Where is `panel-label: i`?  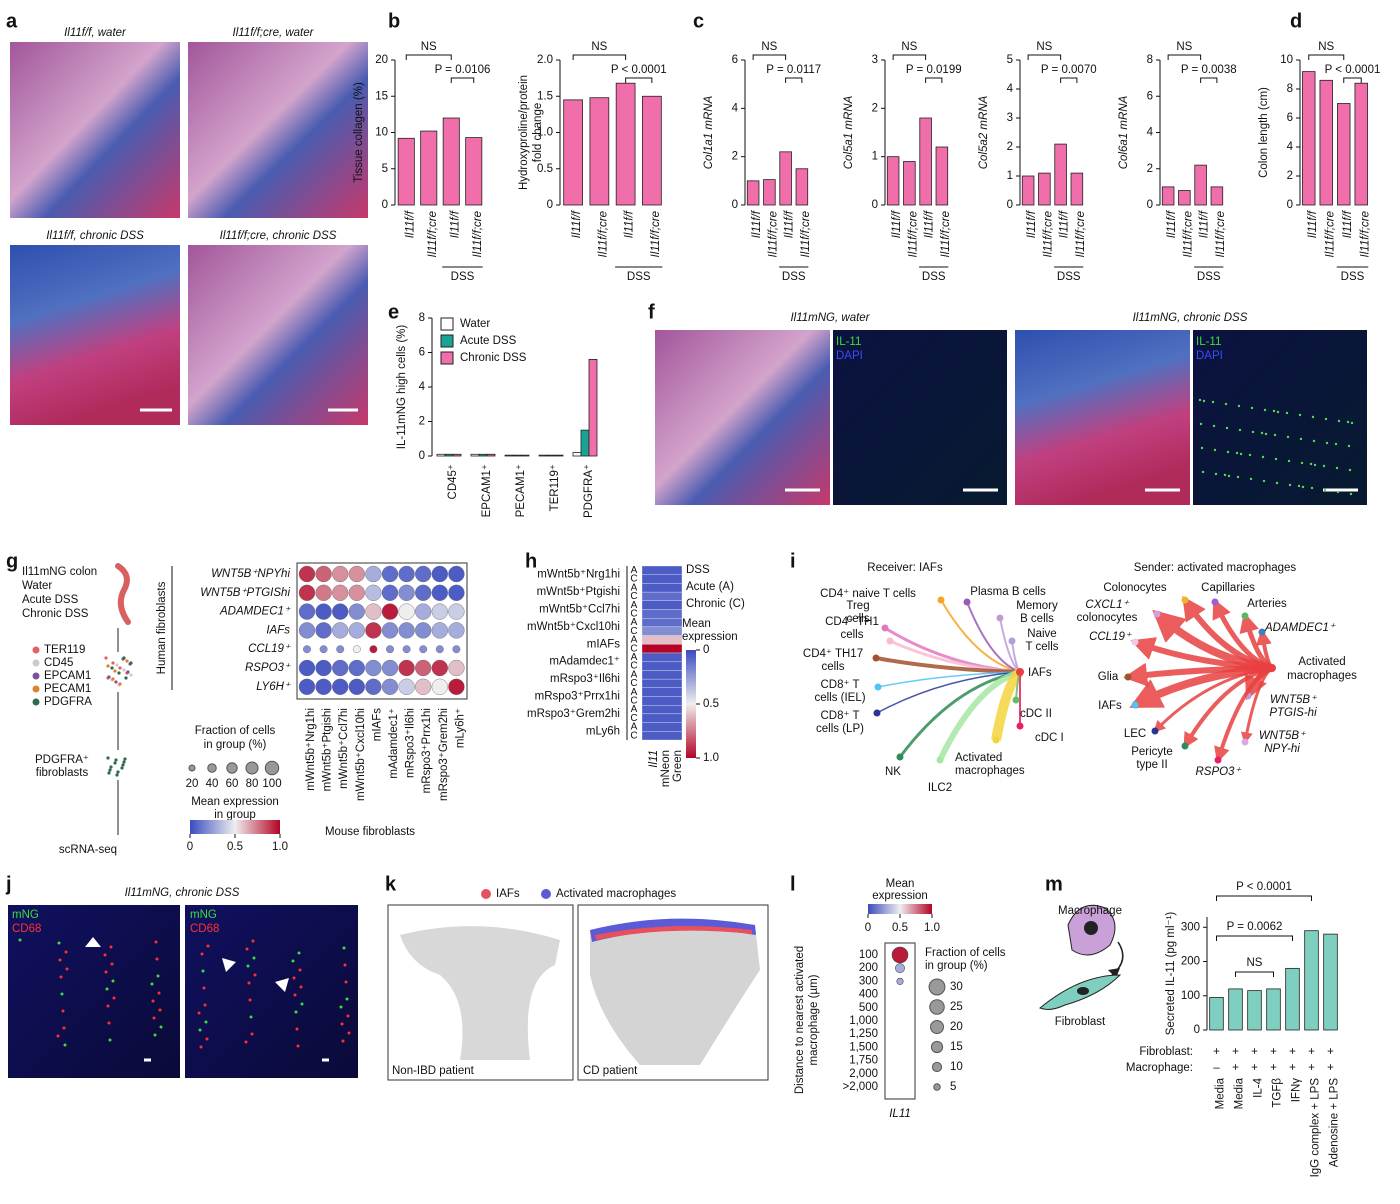 panel-label: i is located at coordinates (793, 561).